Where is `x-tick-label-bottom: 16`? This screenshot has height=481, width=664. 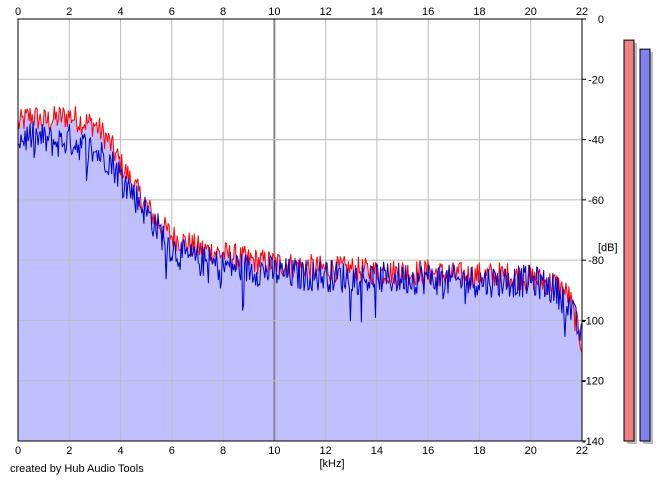 x-tick-label-bottom: 16 is located at coordinates (428, 451).